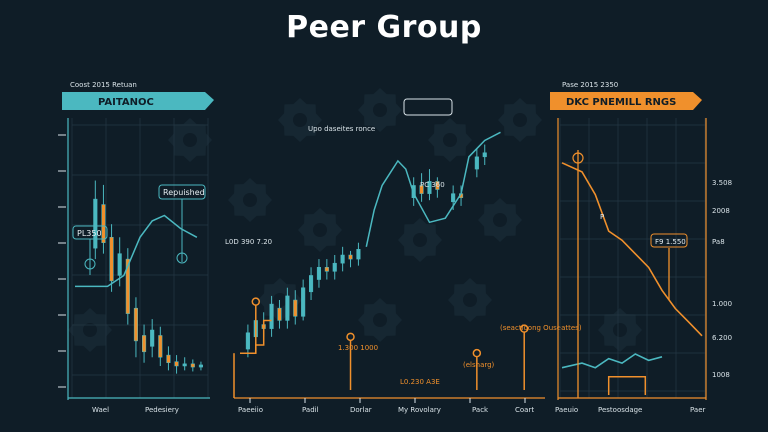  Describe the element at coordinates (250, 410) in the screenshot. I see `middle-x-tick-0: Paeeiio` at that location.